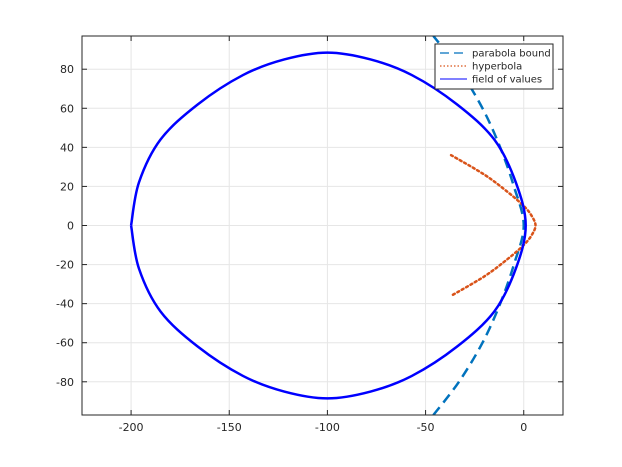 The image size is (622, 467). Describe the element at coordinates (67, 69) in the screenshot. I see `y-tick-label: 80` at that location.